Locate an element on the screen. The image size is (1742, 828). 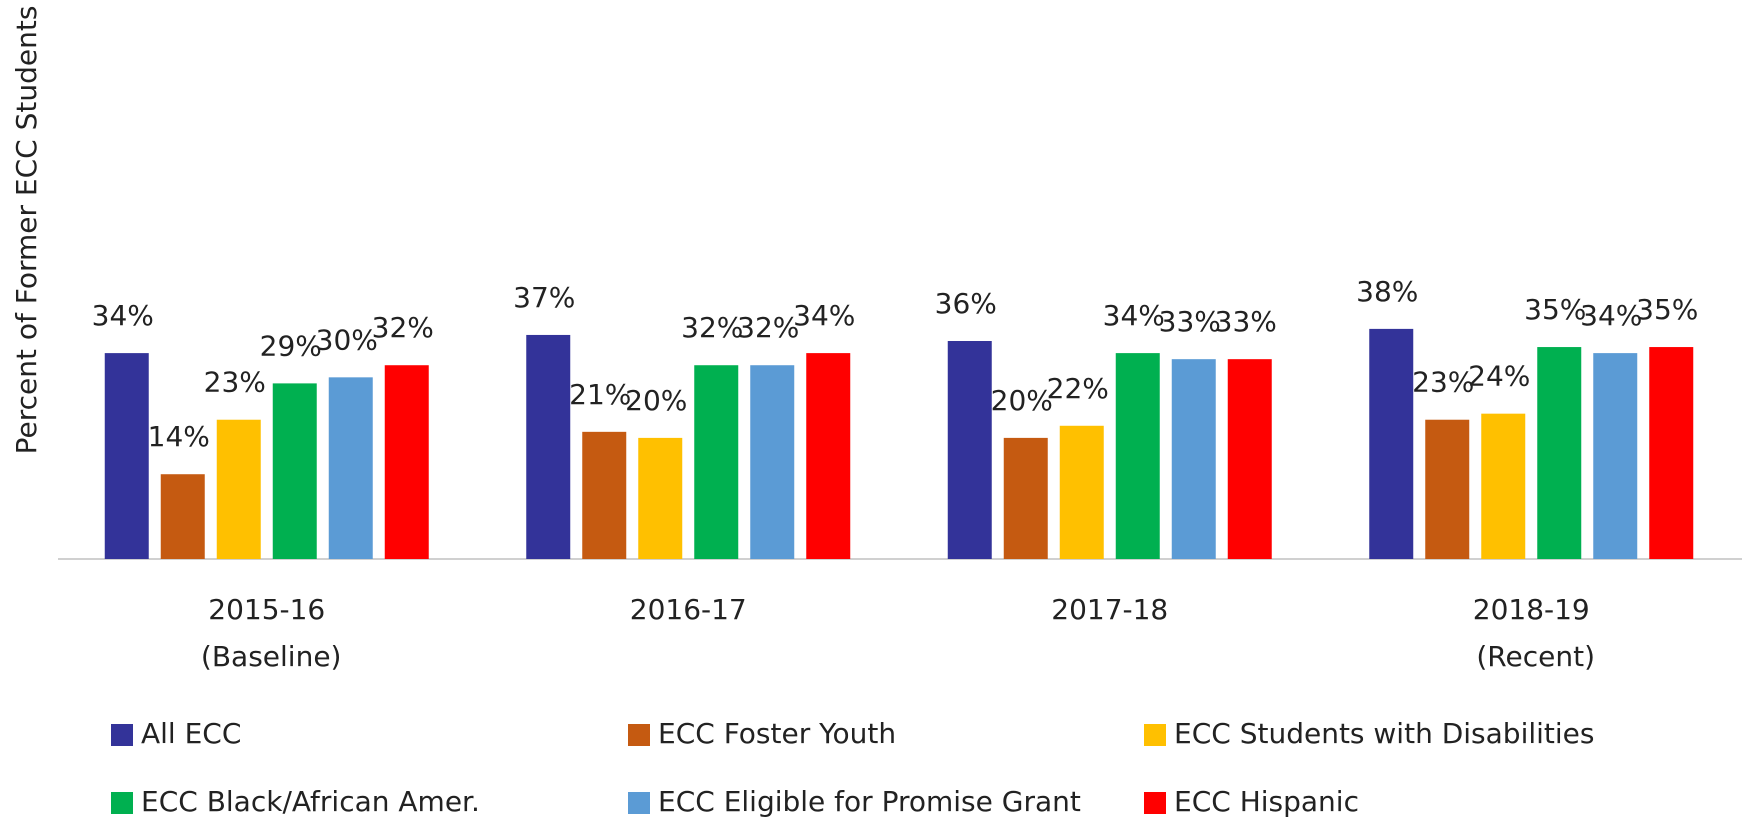
legend-label: All ECC is located at coordinates (191, 733).